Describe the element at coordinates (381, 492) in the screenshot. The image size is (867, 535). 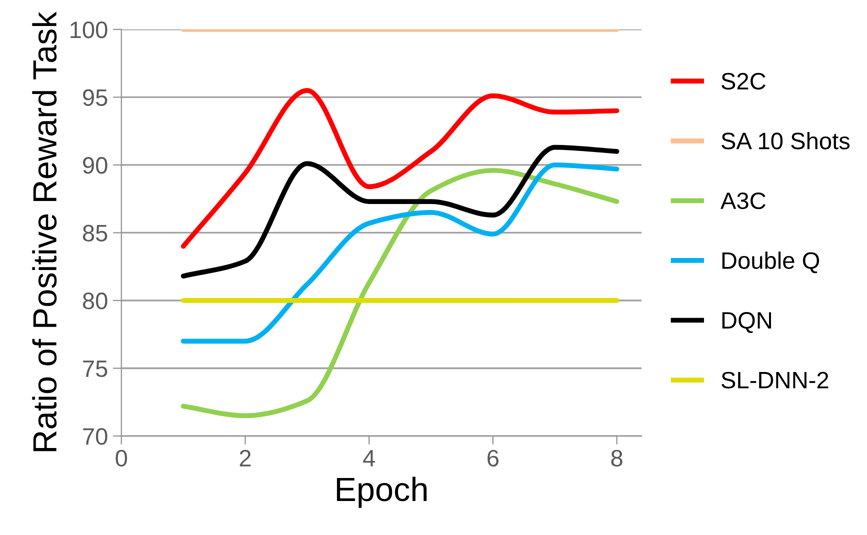
I see `x-axis-title: Epoch` at that location.